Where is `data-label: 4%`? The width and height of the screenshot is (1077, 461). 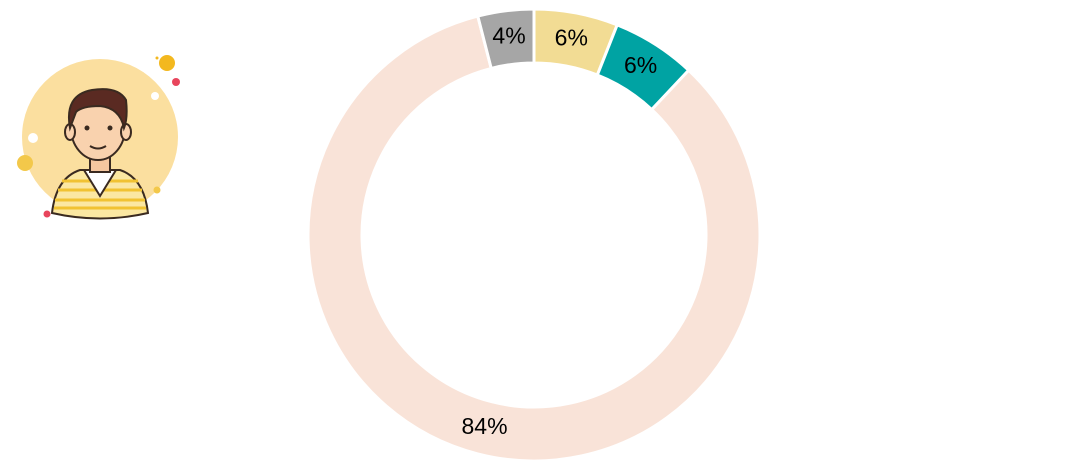
data-label: 4% is located at coordinates (508, 36).